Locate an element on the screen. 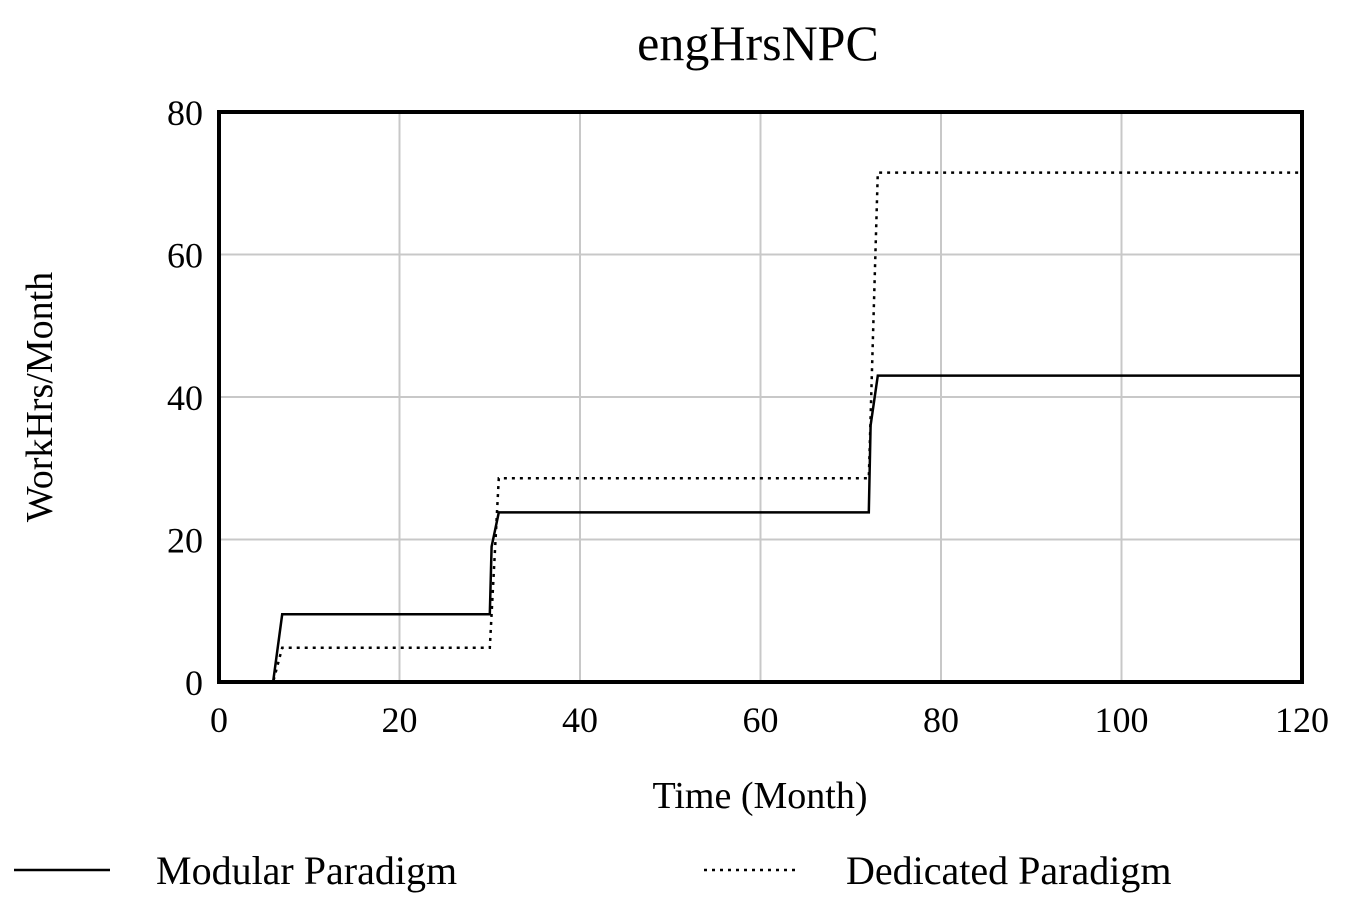  x-tick-label: 80 is located at coordinates (941, 720).